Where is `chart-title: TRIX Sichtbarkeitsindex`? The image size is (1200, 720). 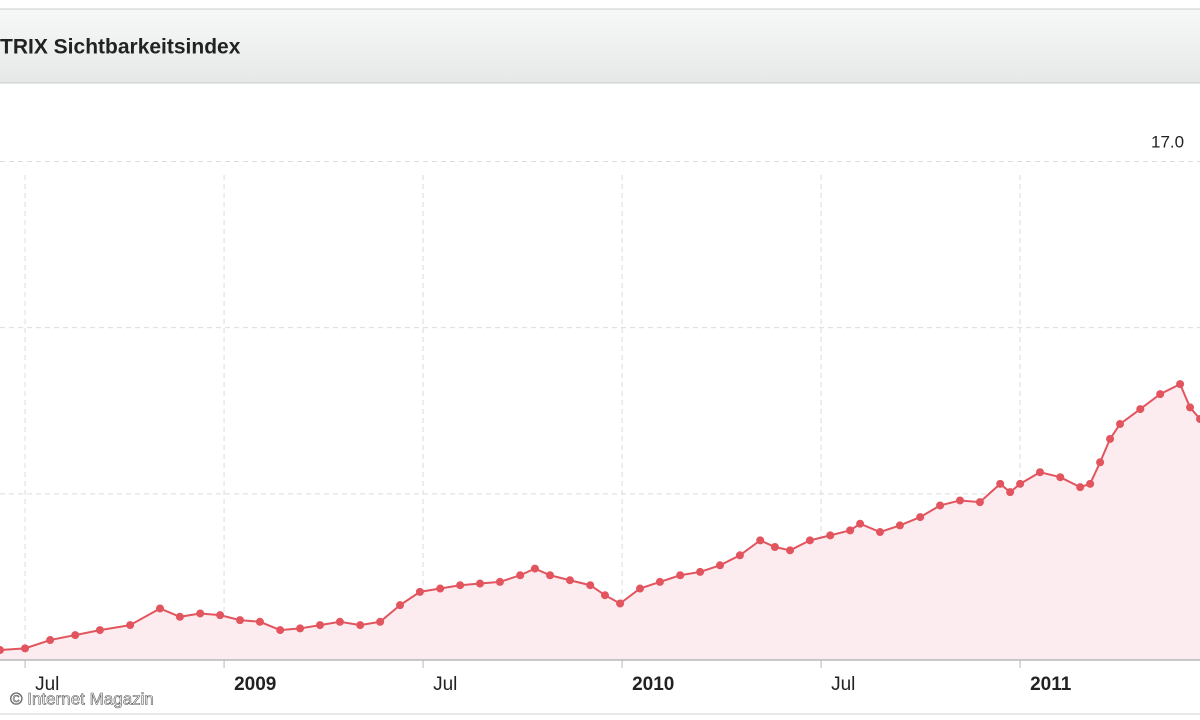 chart-title: TRIX Sichtbarkeitsindex is located at coordinates (120, 47).